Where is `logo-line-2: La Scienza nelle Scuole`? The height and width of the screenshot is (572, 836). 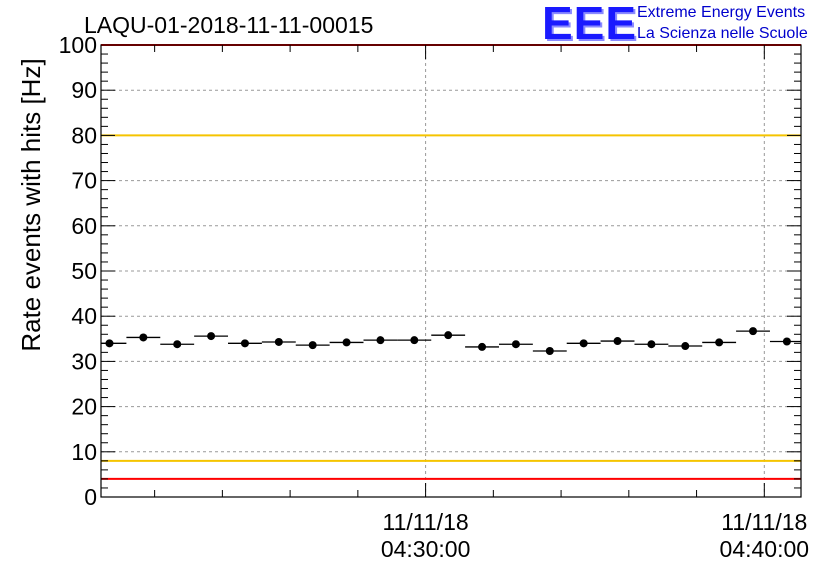
logo-line-2: La Scienza nelle Scuole is located at coordinates (722, 33).